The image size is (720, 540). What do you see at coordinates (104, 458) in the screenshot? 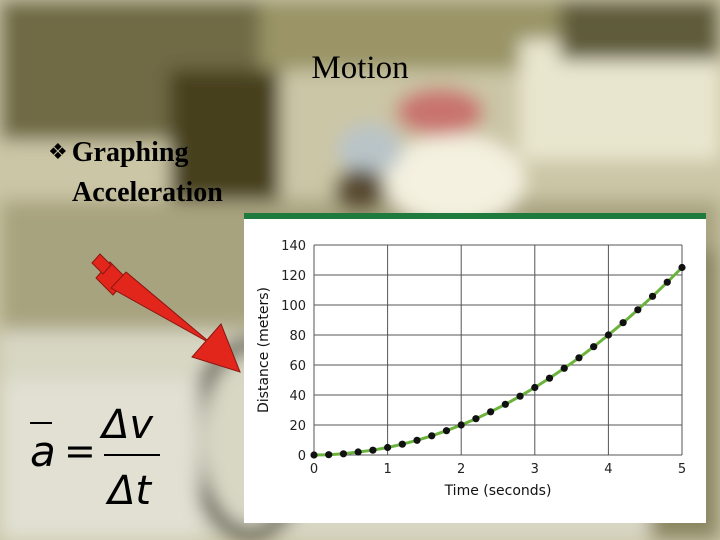
I see `acceleration-formula: a = Δv Δt` at bounding box center [104, 458].